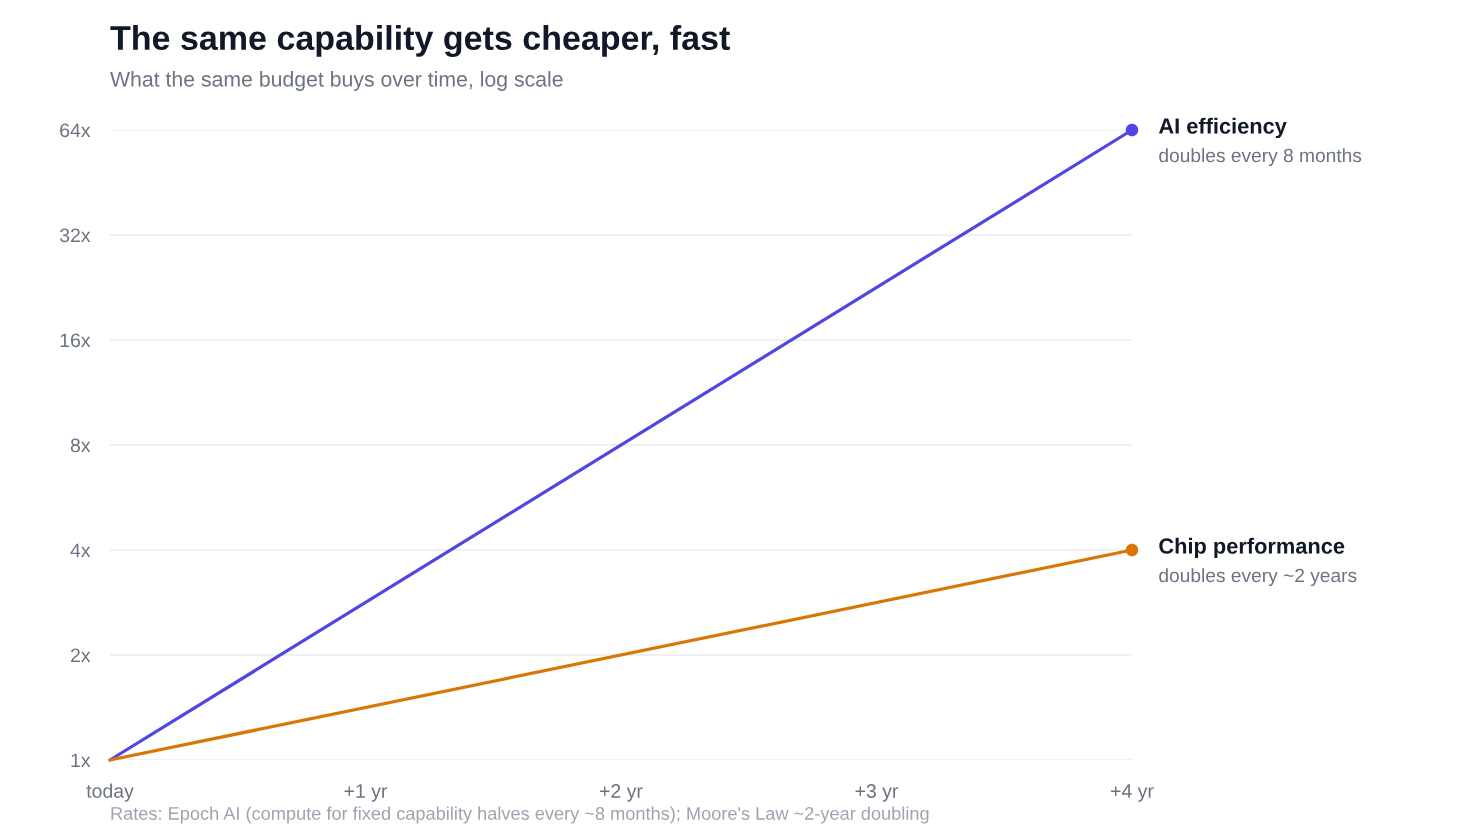  I want to click on y-tick-label: 4x, so click(80, 550).